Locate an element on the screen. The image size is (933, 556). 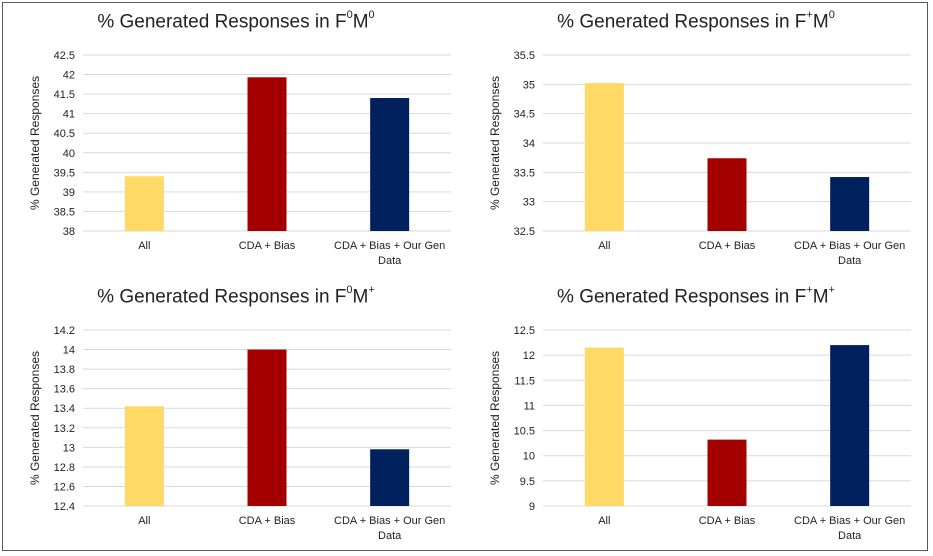
y-tick-label: 39 is located at coordinates (69, 193).